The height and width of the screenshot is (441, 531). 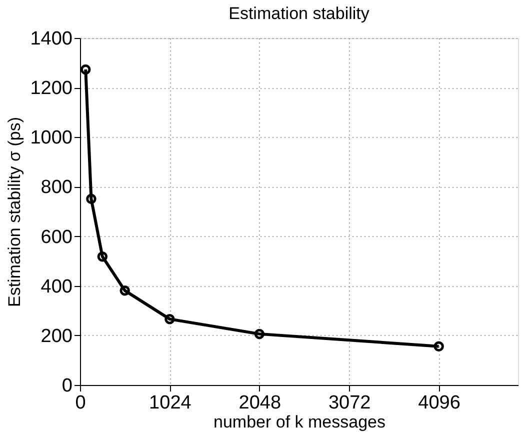 What do you see at coordinates (51, 89) in the screenshot?
I see `y-tick-label: 1200` at bounding box center [51, 89].